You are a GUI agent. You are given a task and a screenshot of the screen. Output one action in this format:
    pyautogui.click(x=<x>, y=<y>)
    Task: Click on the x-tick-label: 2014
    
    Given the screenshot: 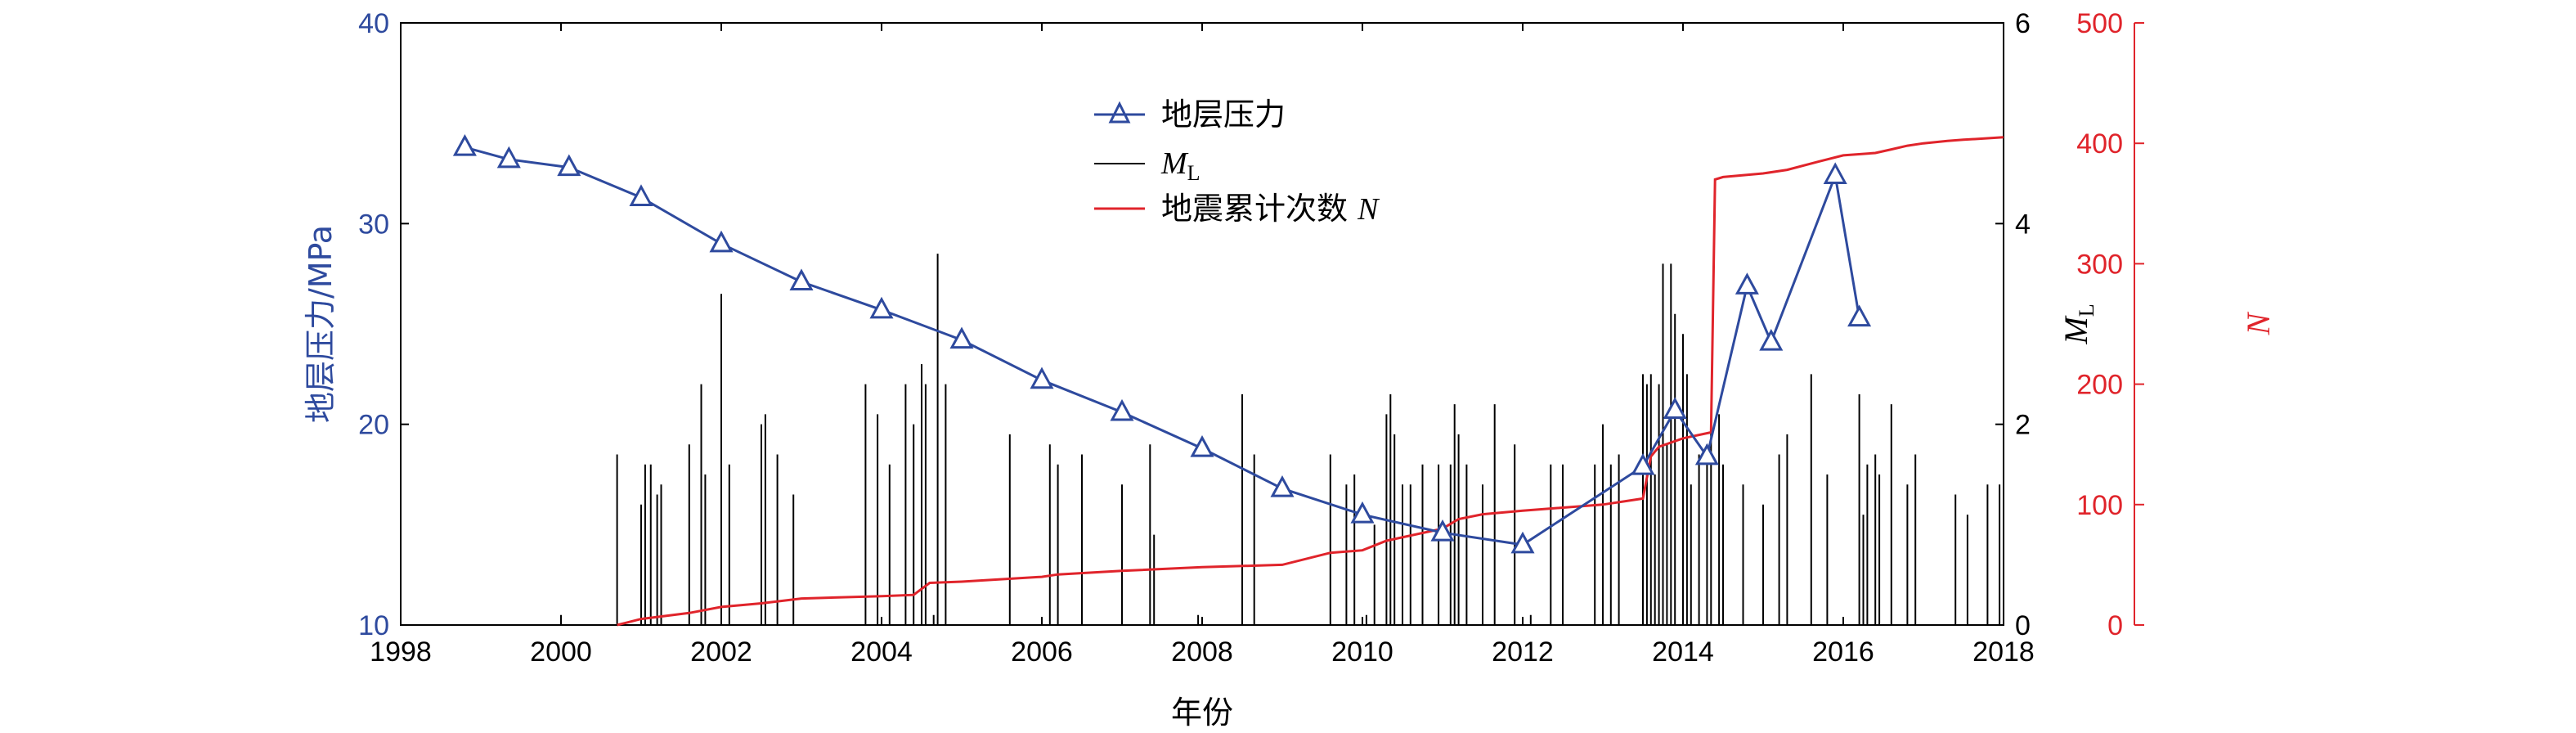 What is the action you would take?
    pyautogui.click(x=1683, y=652)
    